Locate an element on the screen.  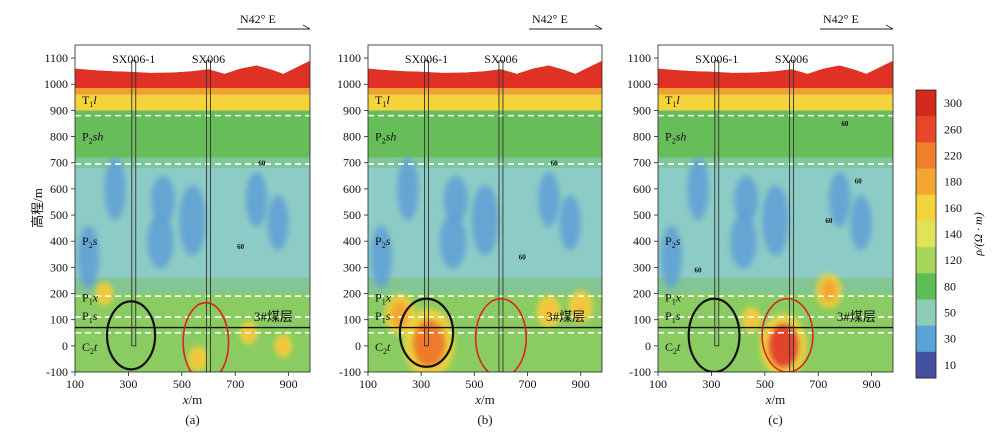
x-axis-label-unit: /m is located at coordinates (779, 399).